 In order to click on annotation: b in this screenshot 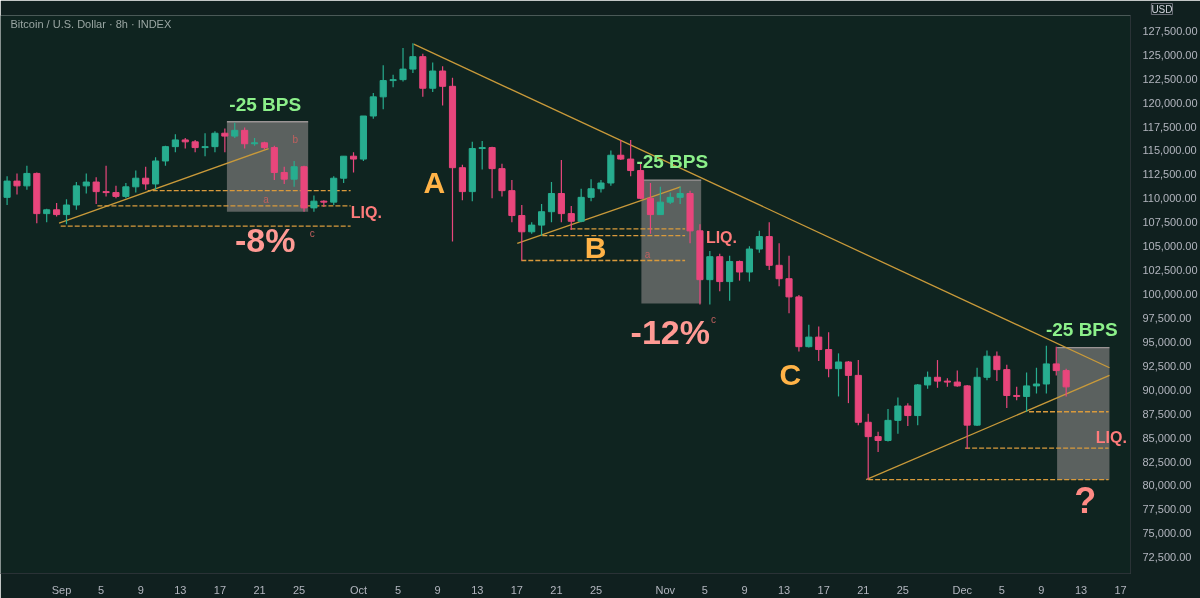, I will do `click(295, 140)`.